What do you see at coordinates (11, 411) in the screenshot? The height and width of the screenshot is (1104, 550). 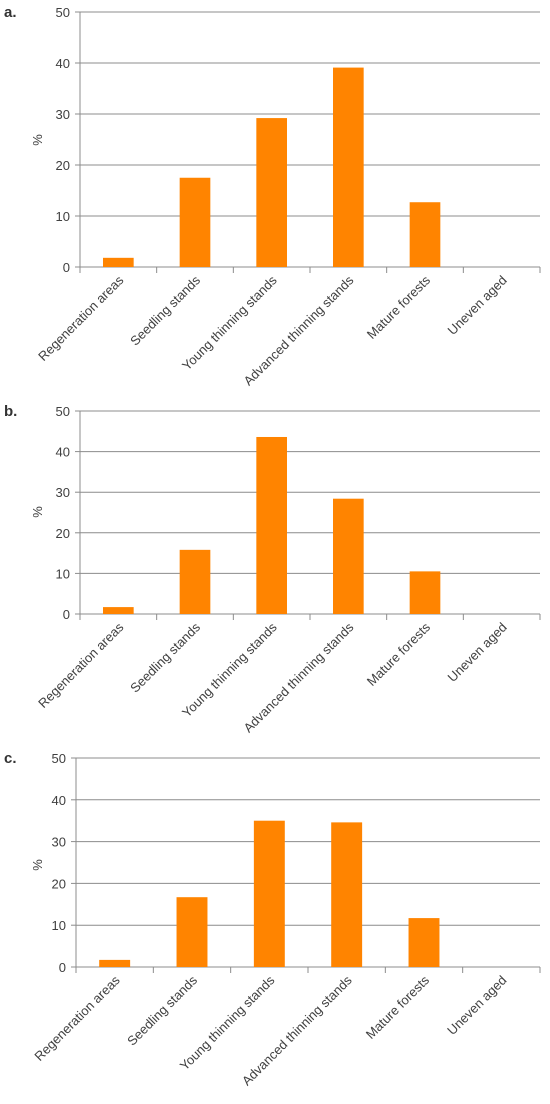 I see `panel-label: b.` at bounding box center [11, 411].